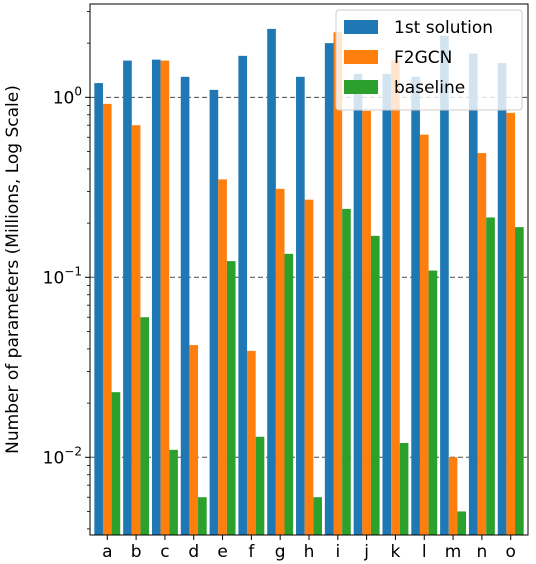 This screenshot has width=536, height=564. I want to click on legend-label: F2GCN, so click(423, 58).